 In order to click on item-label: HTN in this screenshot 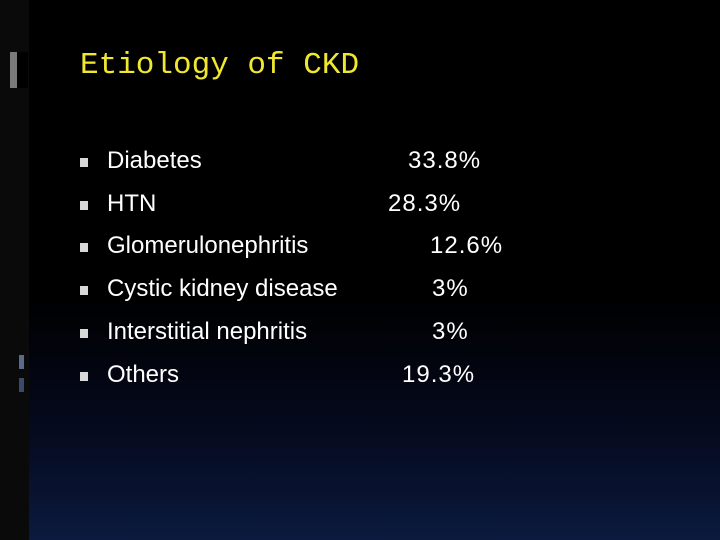, I will do `click(132, 203)`.